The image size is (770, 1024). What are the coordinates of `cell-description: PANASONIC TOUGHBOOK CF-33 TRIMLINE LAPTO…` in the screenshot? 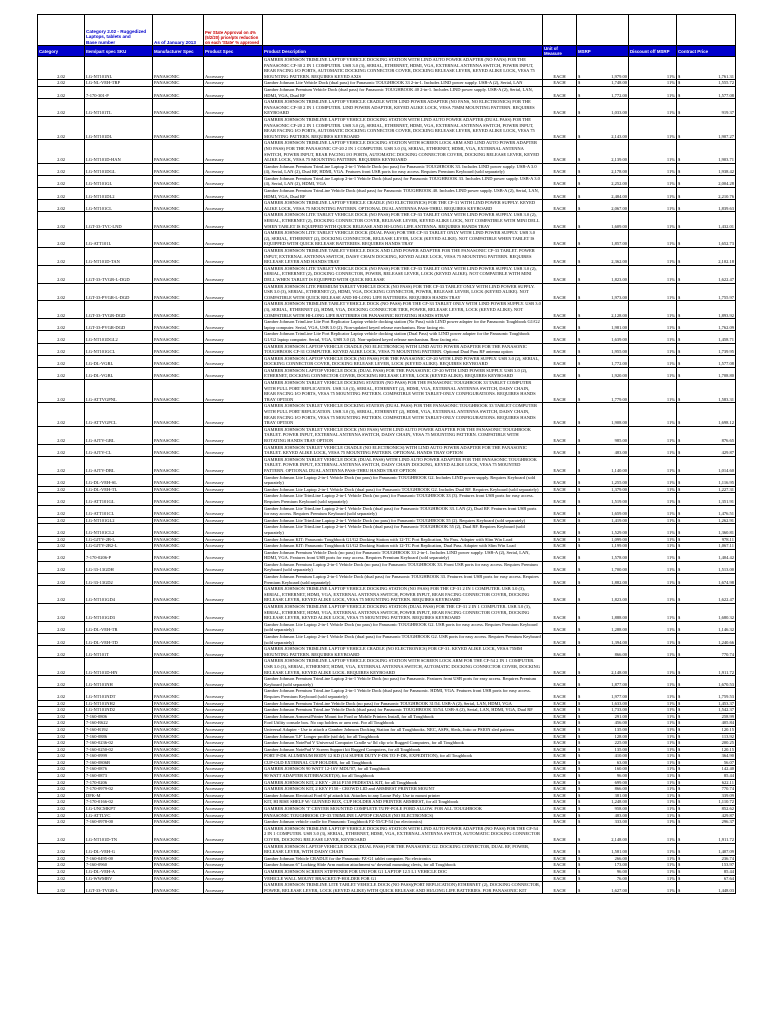 It's located at (402, 815).